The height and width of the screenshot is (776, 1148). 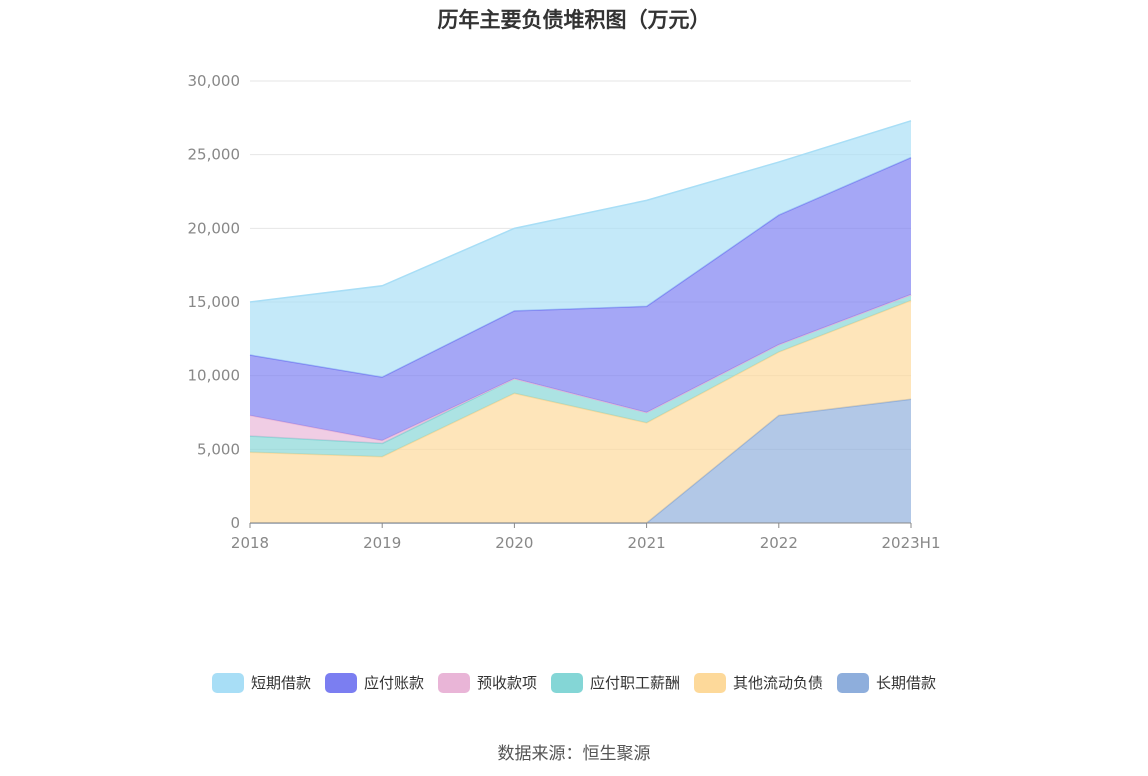 I want to click on legend: 短期借款 应付账款 预收款项 应付职工薪酬 其他流动负债 长期借款, so click(x=574, y=682).